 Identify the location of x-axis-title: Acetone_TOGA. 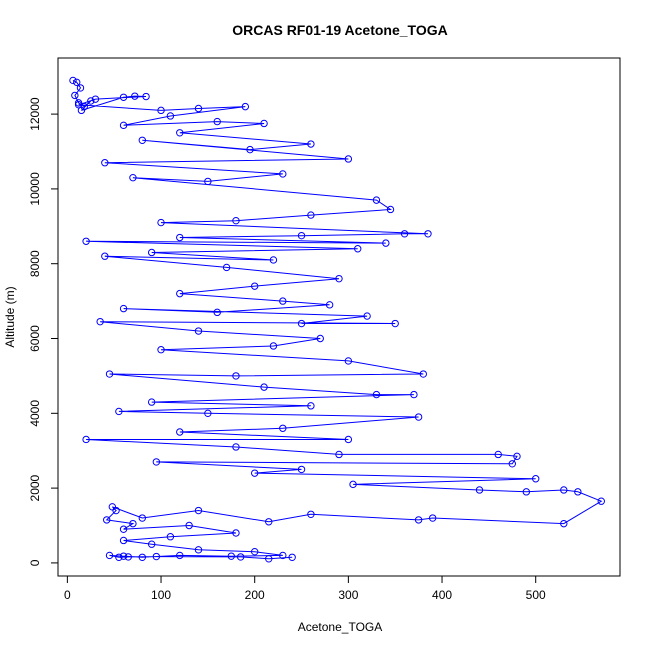
(340, 627).